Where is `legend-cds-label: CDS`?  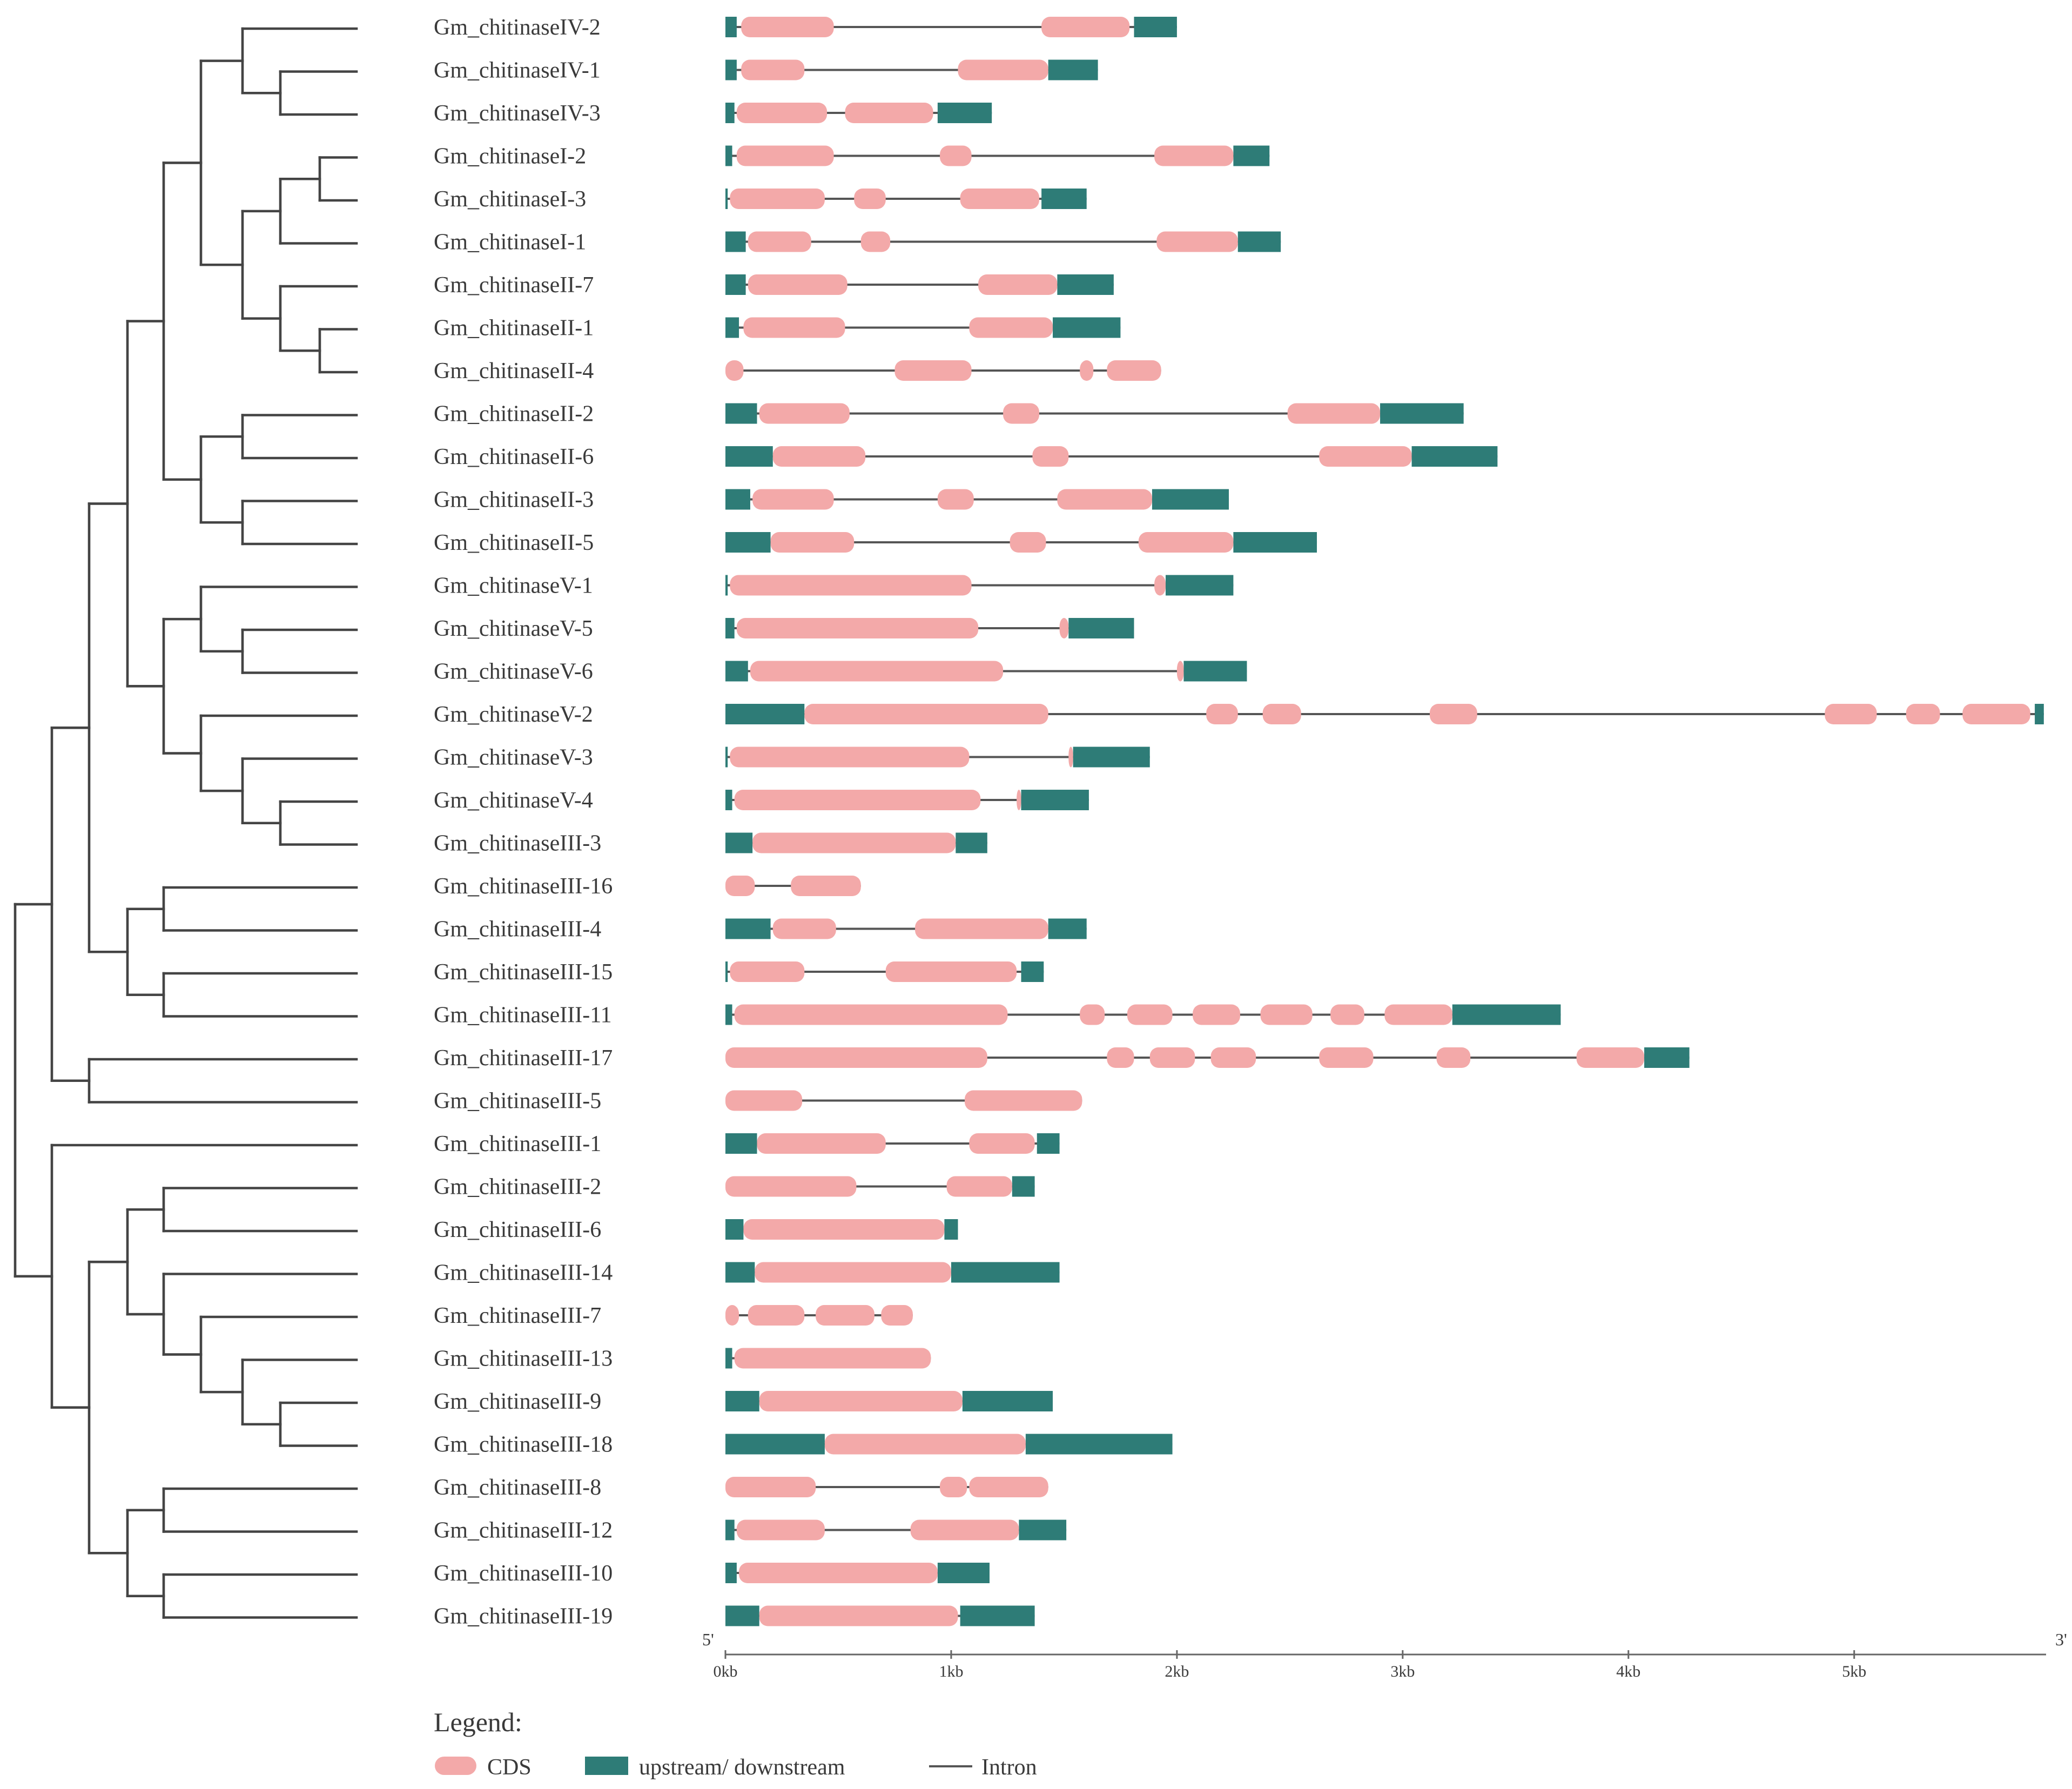 legend-cds-label: CDS is located at coordinates (509, 1767).